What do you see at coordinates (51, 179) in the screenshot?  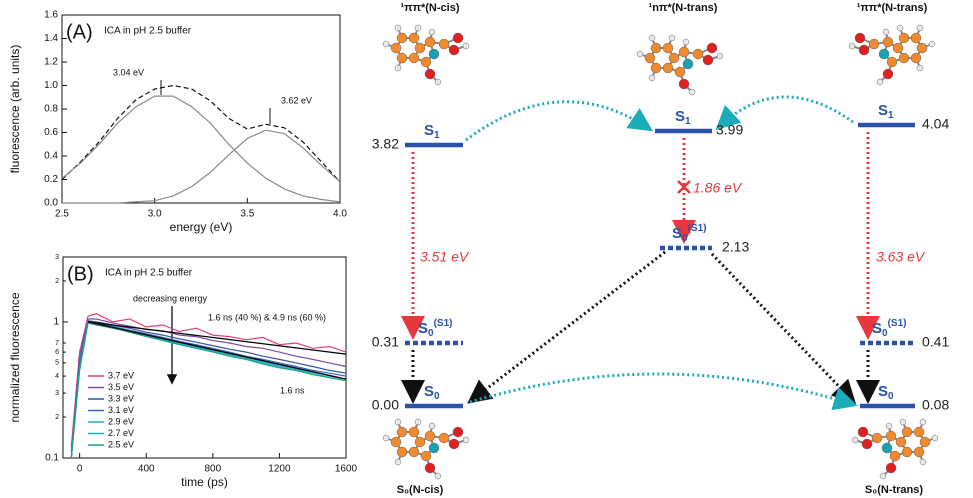 I see `y-tick-label: 0.2` at bounding box center [51, 179].